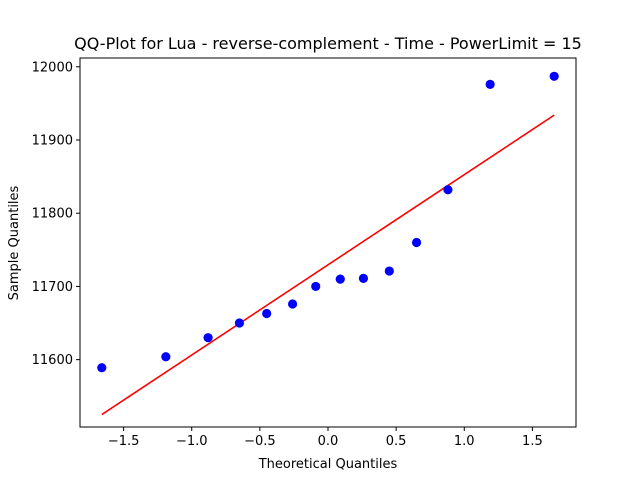  What do you see at coordinates (52, 67) in the screenshot?
I see `y-tick-label: 12000` at bounding box center [52, 67].